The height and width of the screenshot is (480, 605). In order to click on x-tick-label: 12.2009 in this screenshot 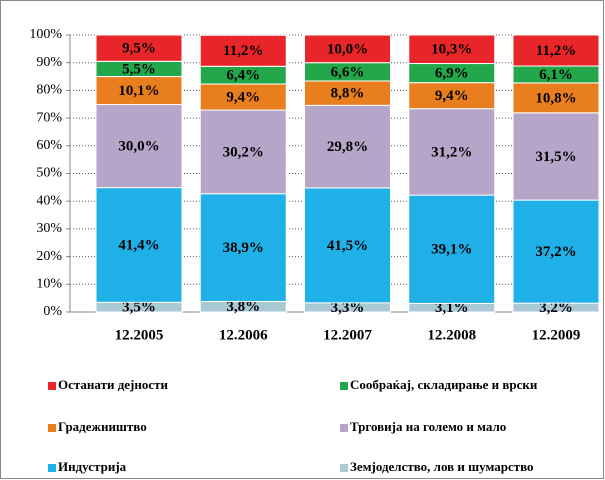, I will do `click(556, 335)`.